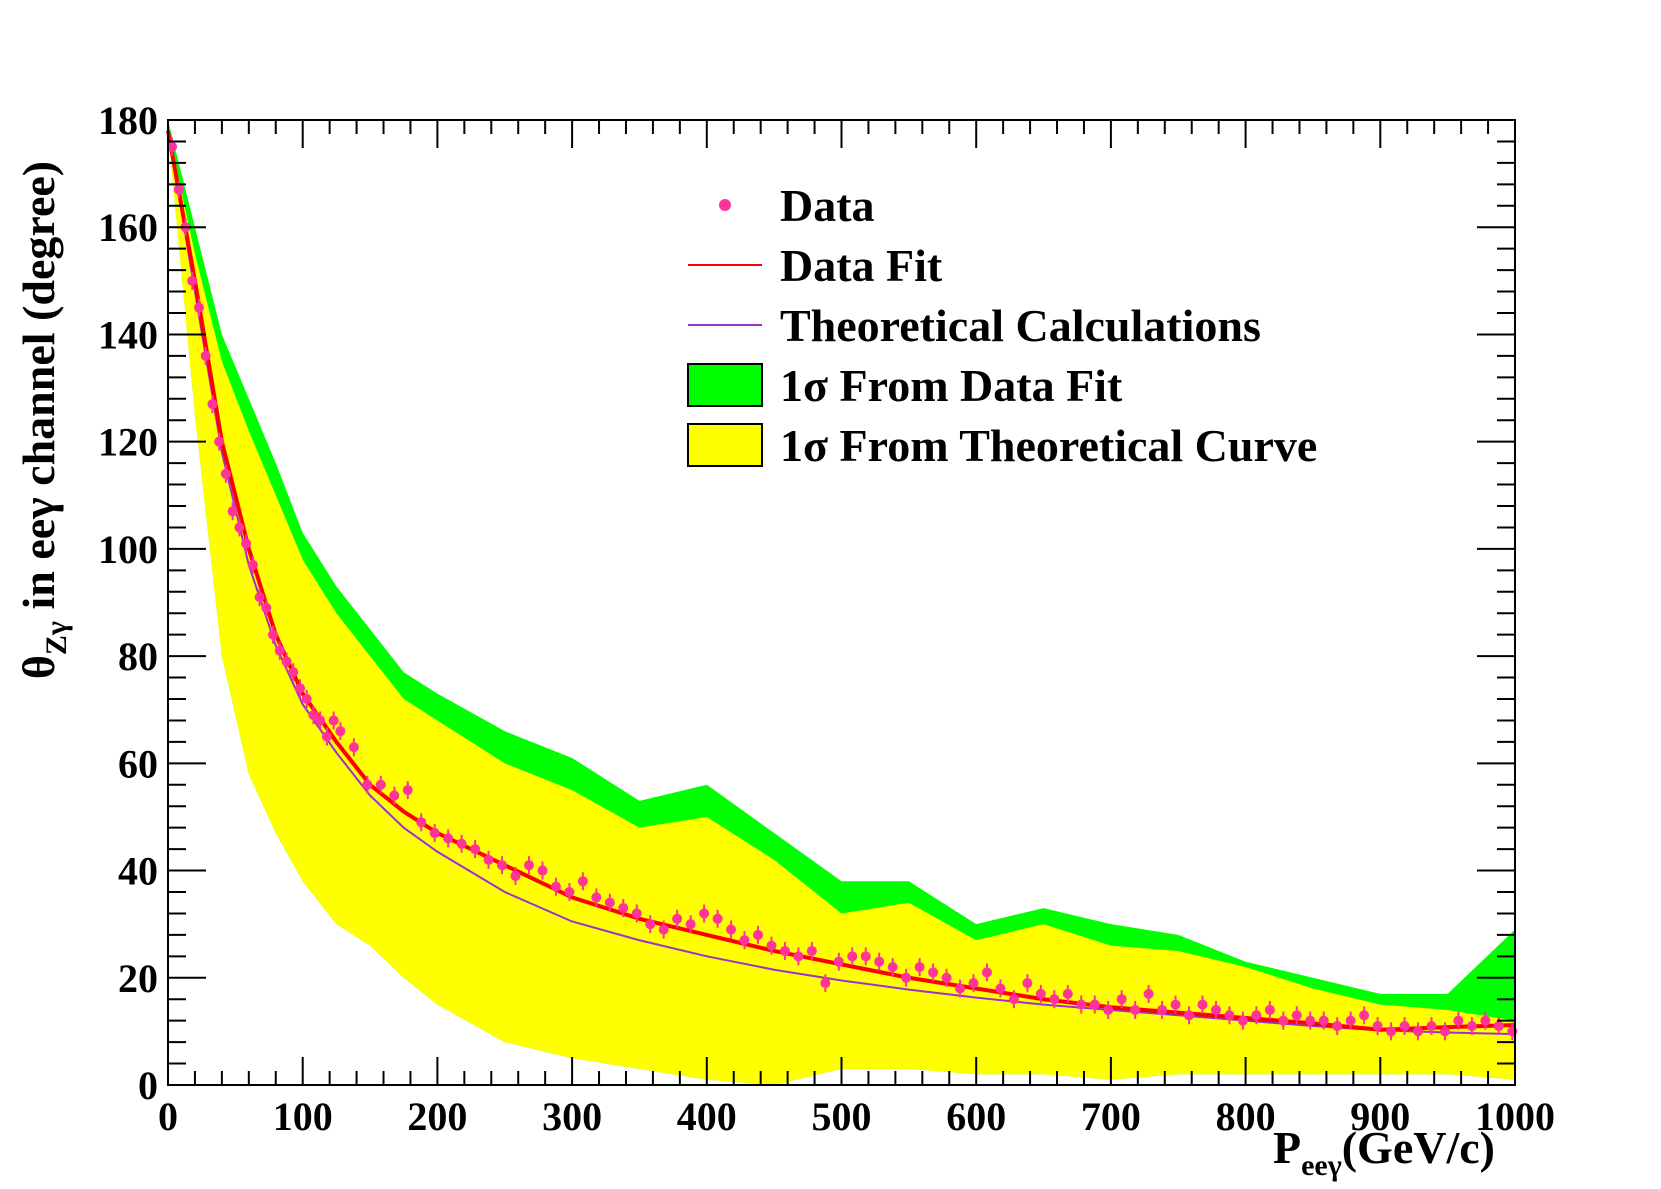  What do you see at coordinates (1418, 1147) in the screenshot?
I see `x-axis-title-unit: (GeV/c)` at bounding box center [1418, 1147].